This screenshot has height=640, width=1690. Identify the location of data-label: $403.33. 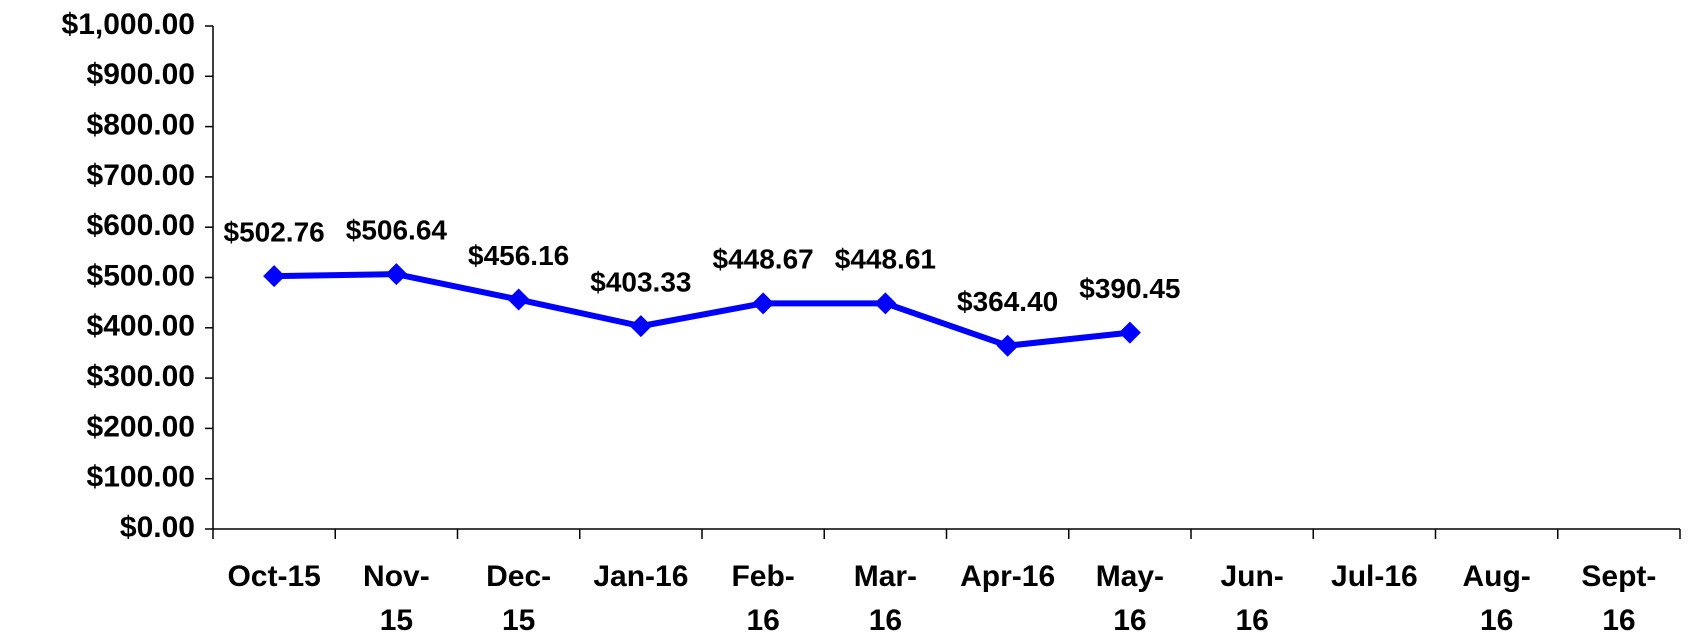
(640, 282).